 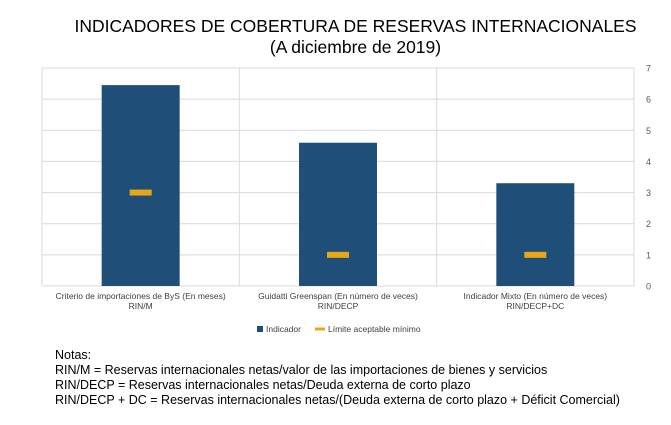 I want to click on y-tick-label: 3, so click(x=648, y=193).